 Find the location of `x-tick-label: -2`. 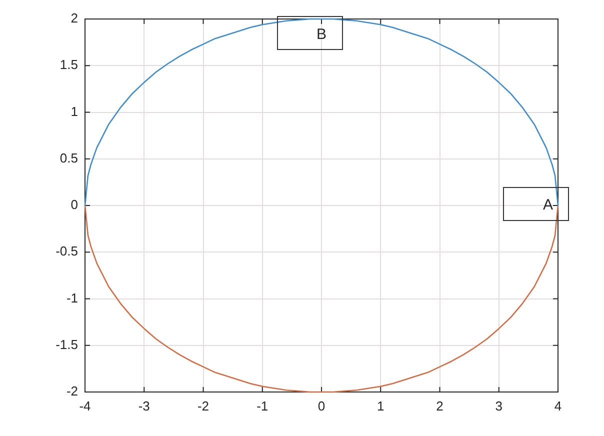

x-tick-label: -2 is located at coordinates (203, 406).